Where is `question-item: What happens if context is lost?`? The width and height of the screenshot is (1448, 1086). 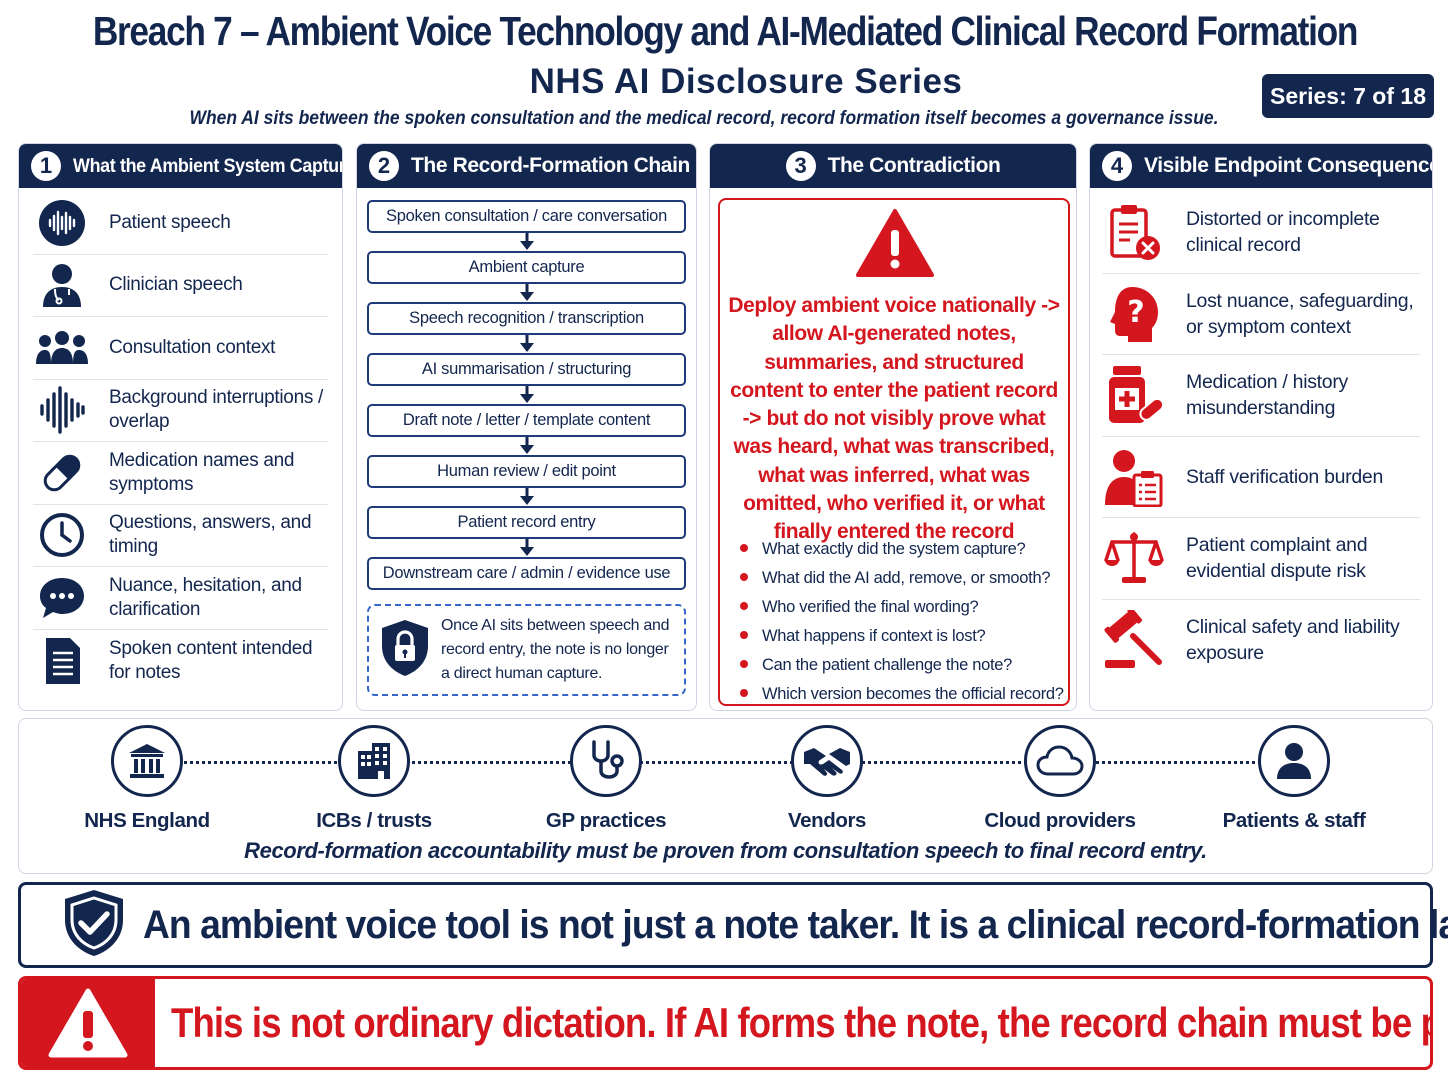
question-item: What happens if context is lost? is located at coordinates (900, 636).